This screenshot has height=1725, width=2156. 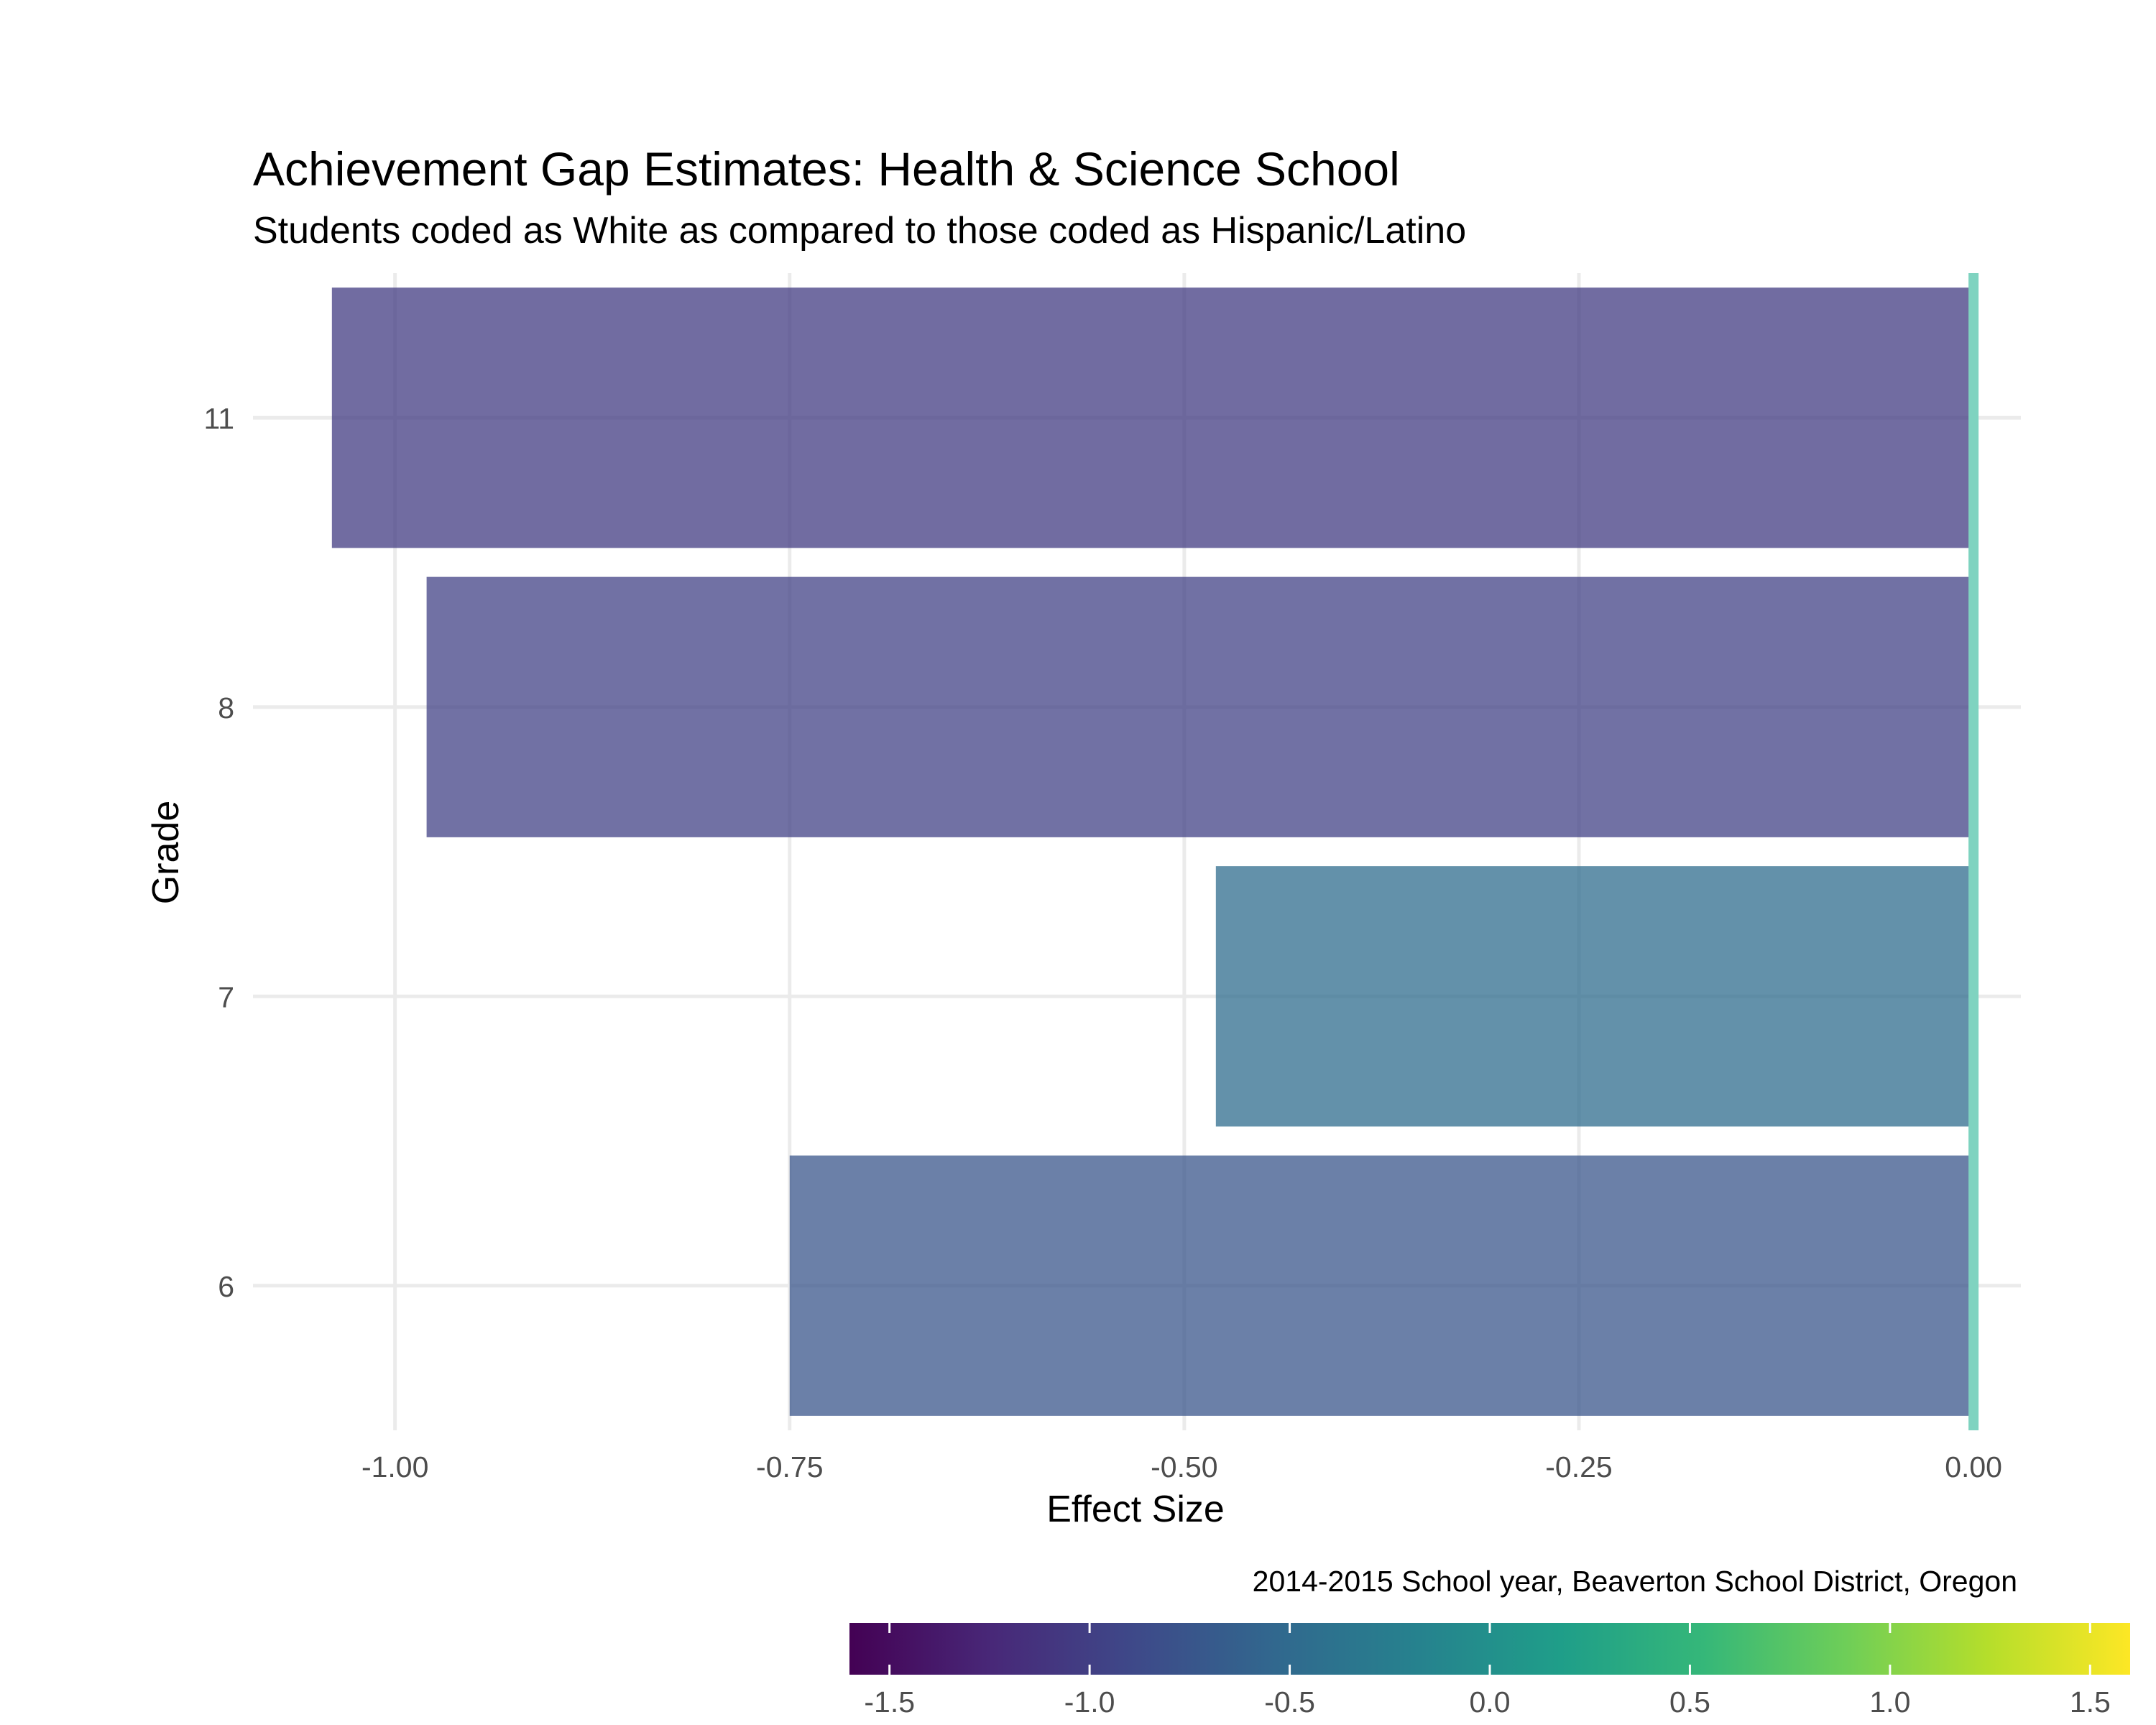 What do you see at coordinates (1973, 1467) in the screenshot?
I see `x-tick-label: 0.00` at bounding box center [1973, 1467].